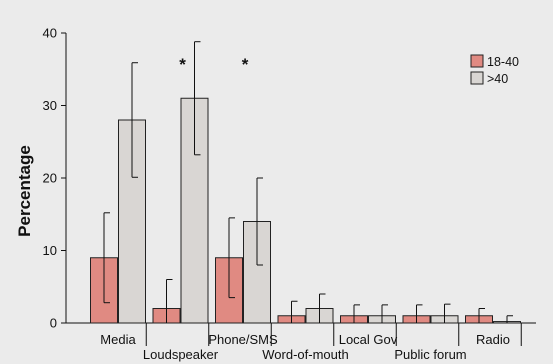 The image size is (553, 364). I want to click on x-tick-label: Loudspeaker, so click(181, 354).